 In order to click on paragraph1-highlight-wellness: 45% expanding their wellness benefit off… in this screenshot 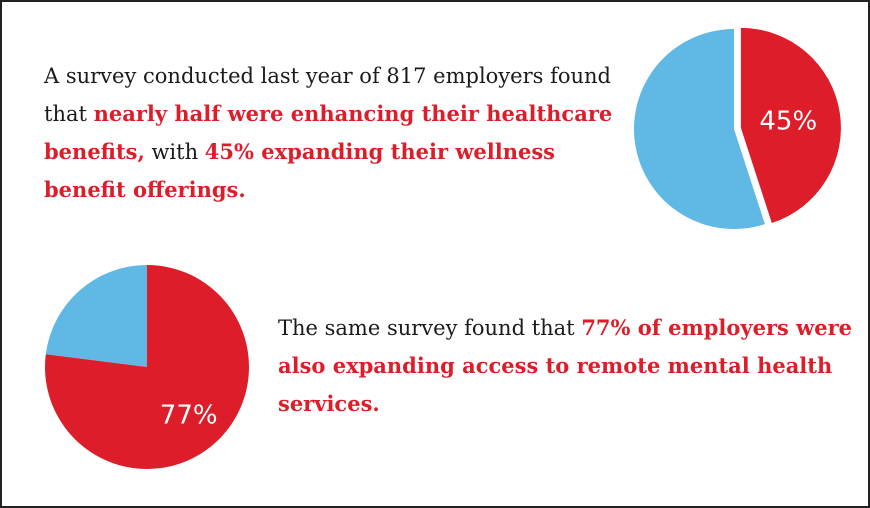, I will do `click(299, 170)`.